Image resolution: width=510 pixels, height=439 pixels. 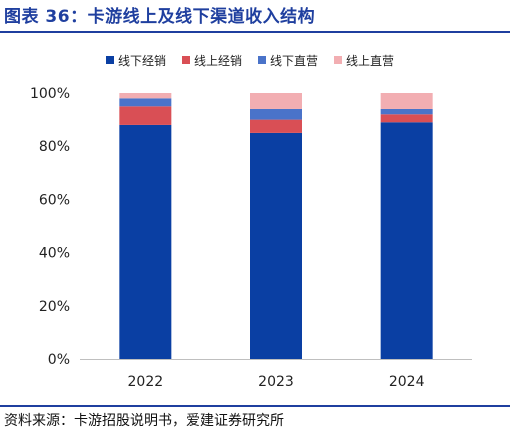 I want to click on bar-segment-2024-s2, so click(x=406, y=111).